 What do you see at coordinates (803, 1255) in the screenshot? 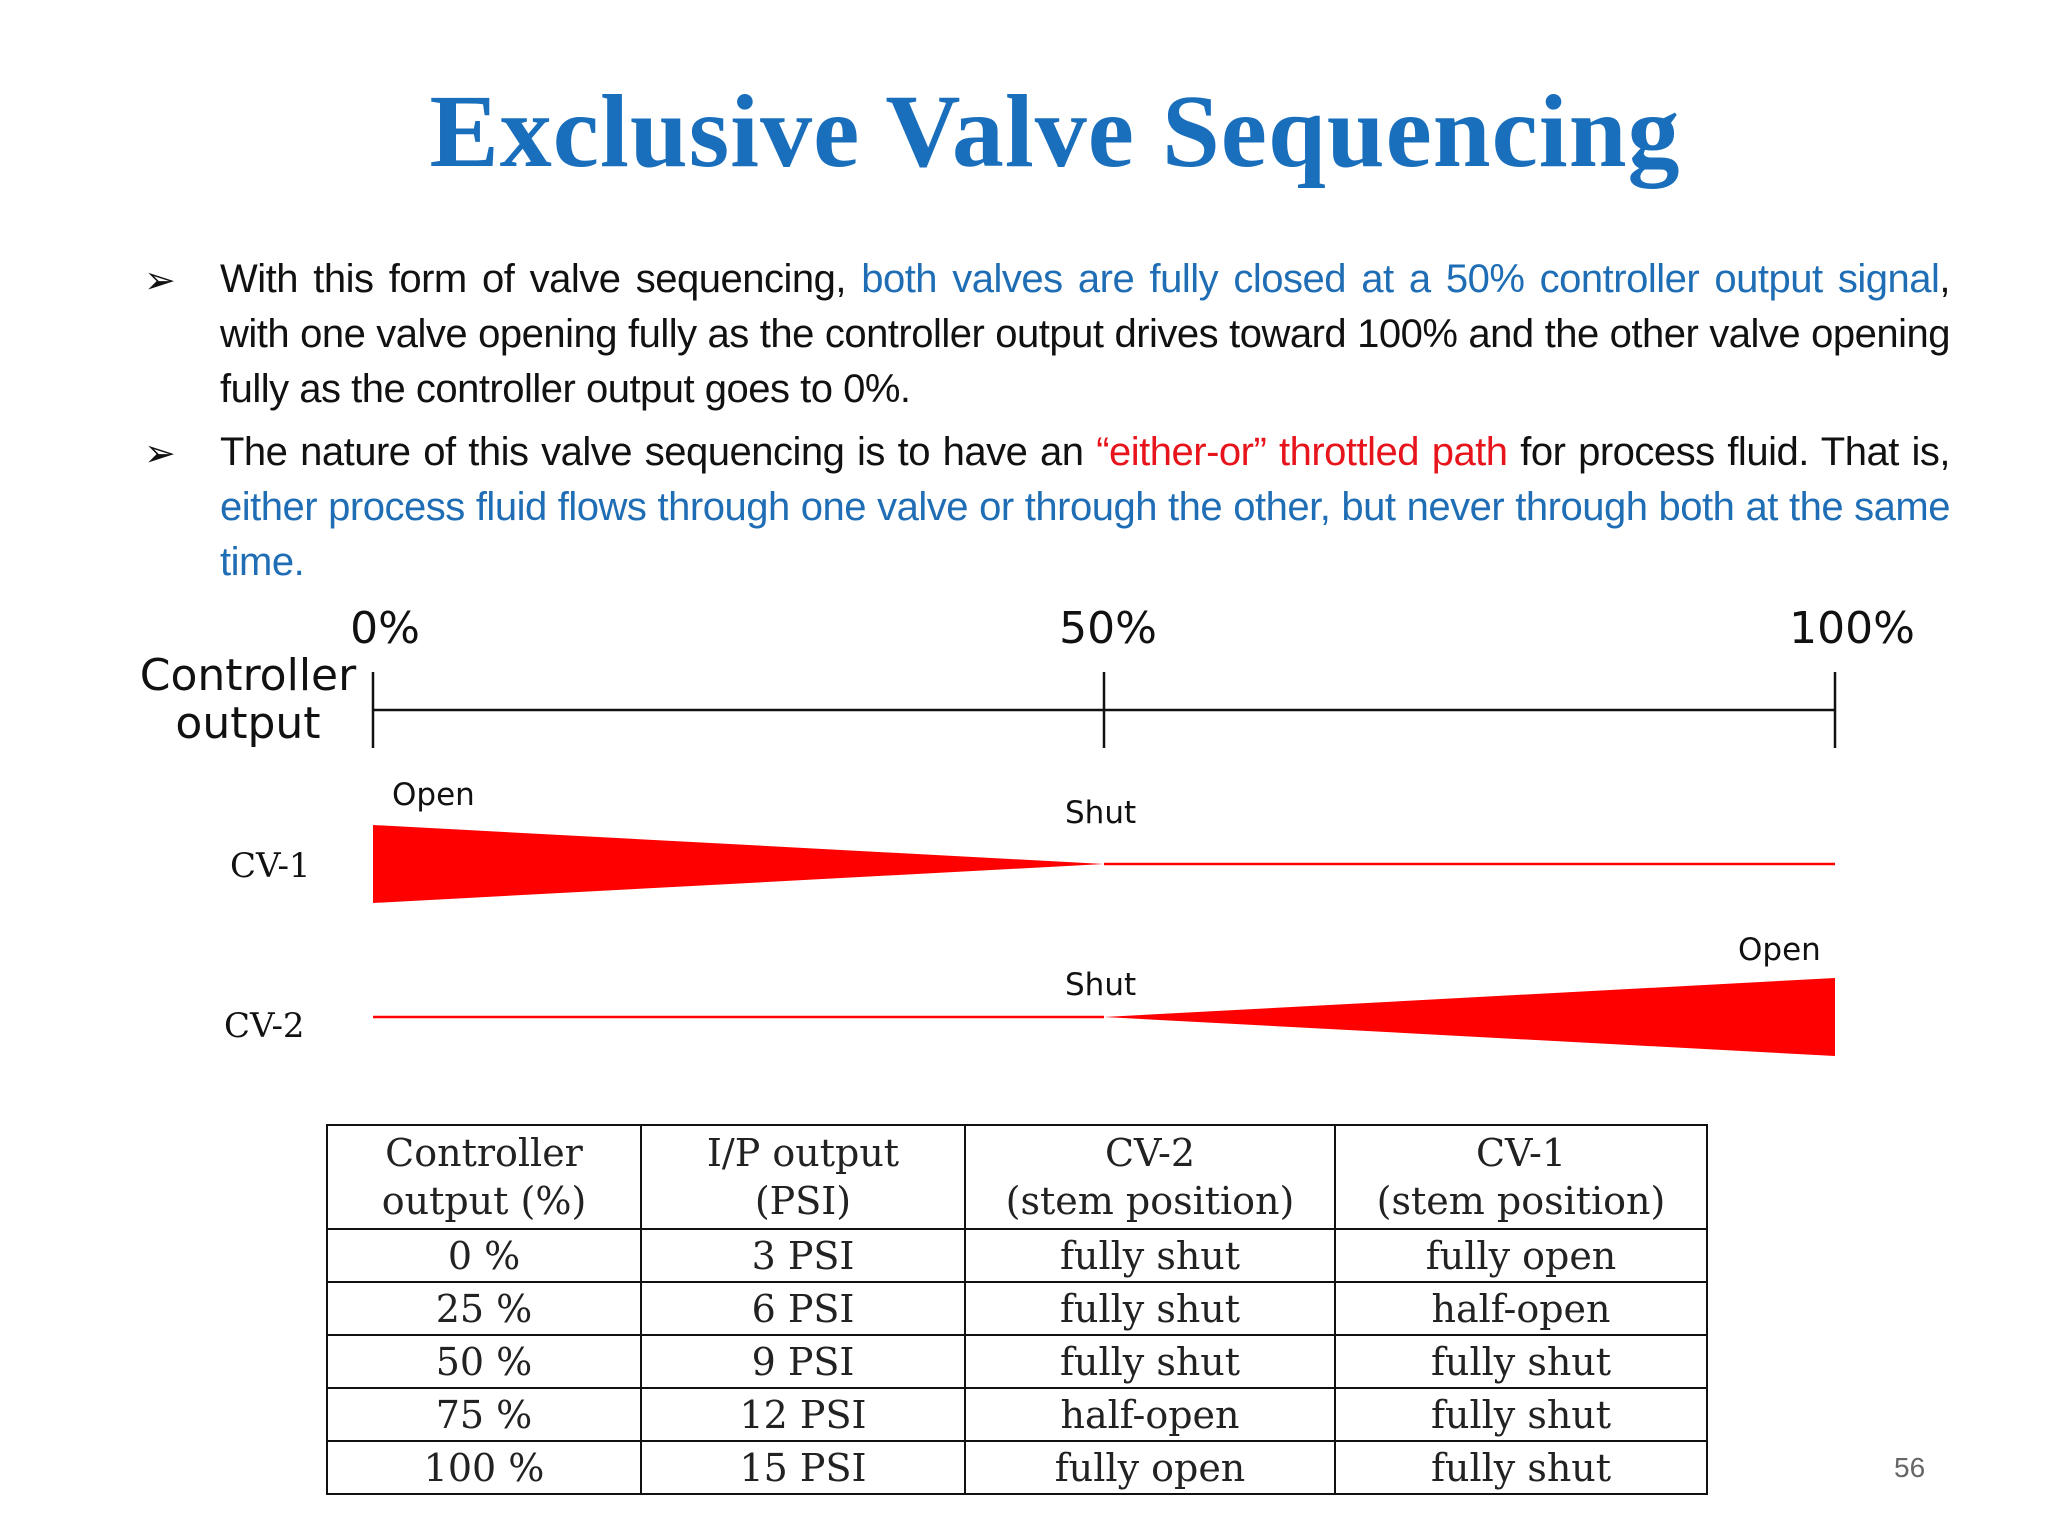
I see `cell-ip-output: 3 PSI` at bounding box center [803, 1255].